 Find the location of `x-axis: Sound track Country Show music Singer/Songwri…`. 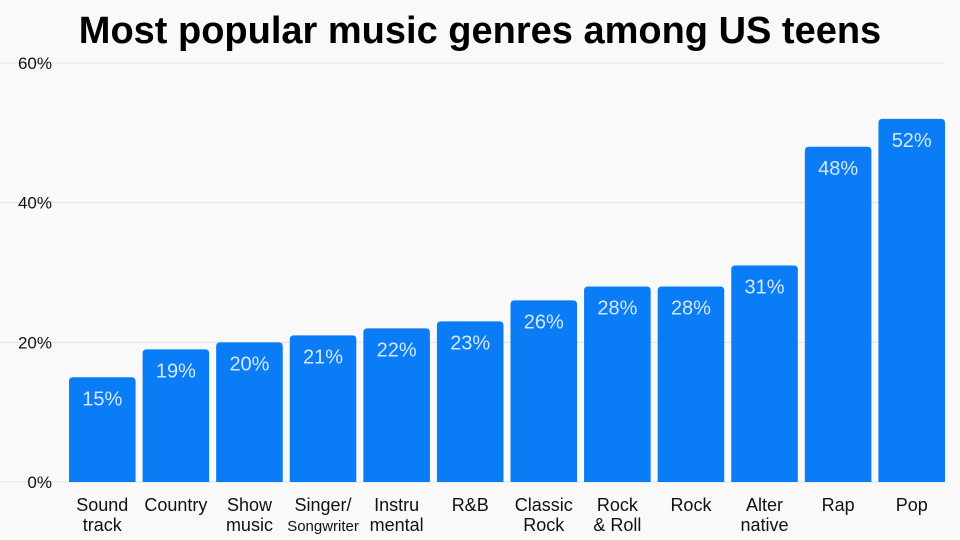

x-axis: Sound track Country Show music Singer/Songwri… is located at coordinates (501, 515).